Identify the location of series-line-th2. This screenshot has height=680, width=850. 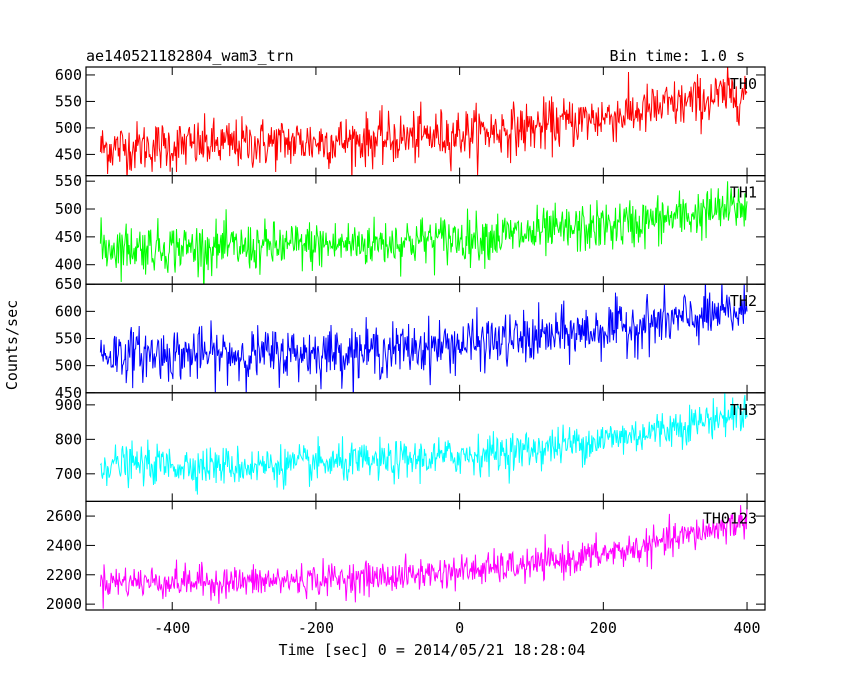
(423, 338).